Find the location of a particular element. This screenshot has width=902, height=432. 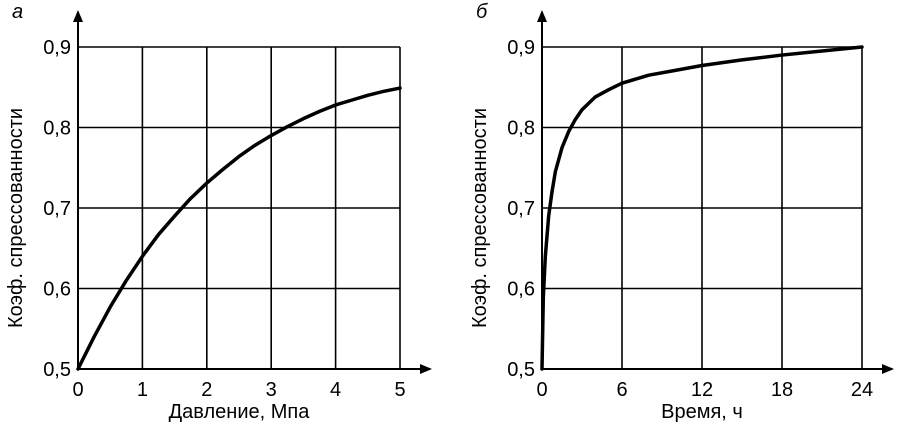

x-axis-label: Время, ч is located at coordinates (702, 412).